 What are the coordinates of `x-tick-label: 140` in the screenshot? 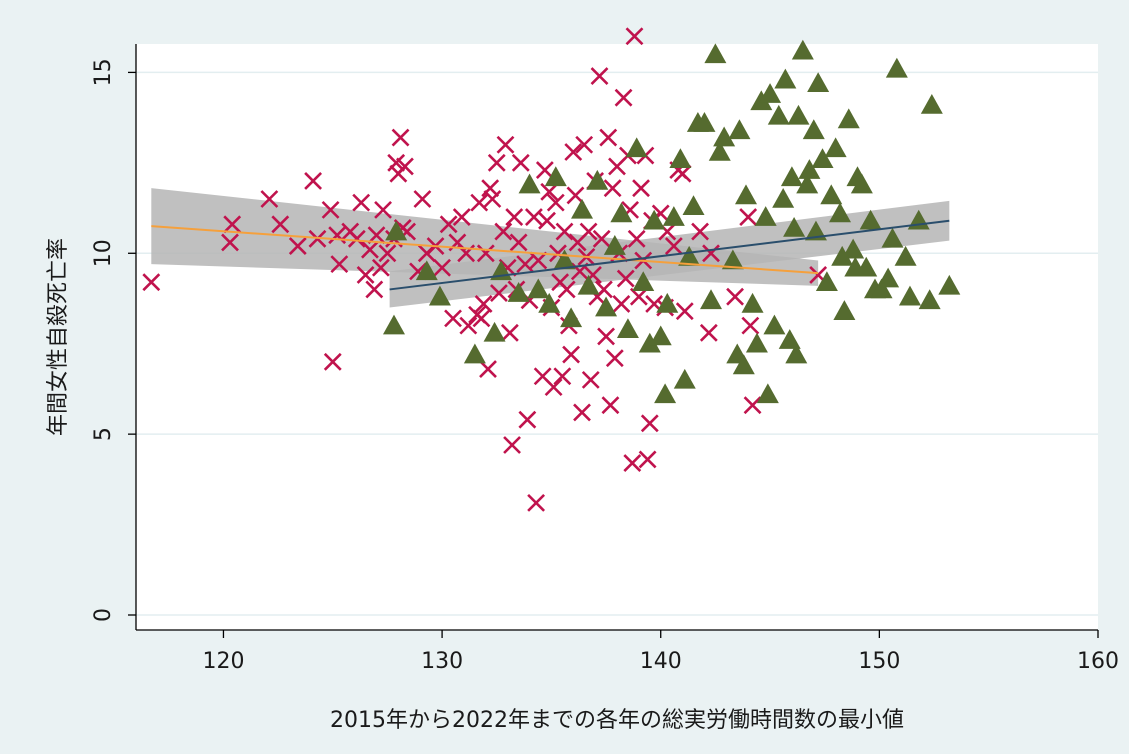 It's located at (661, 661).